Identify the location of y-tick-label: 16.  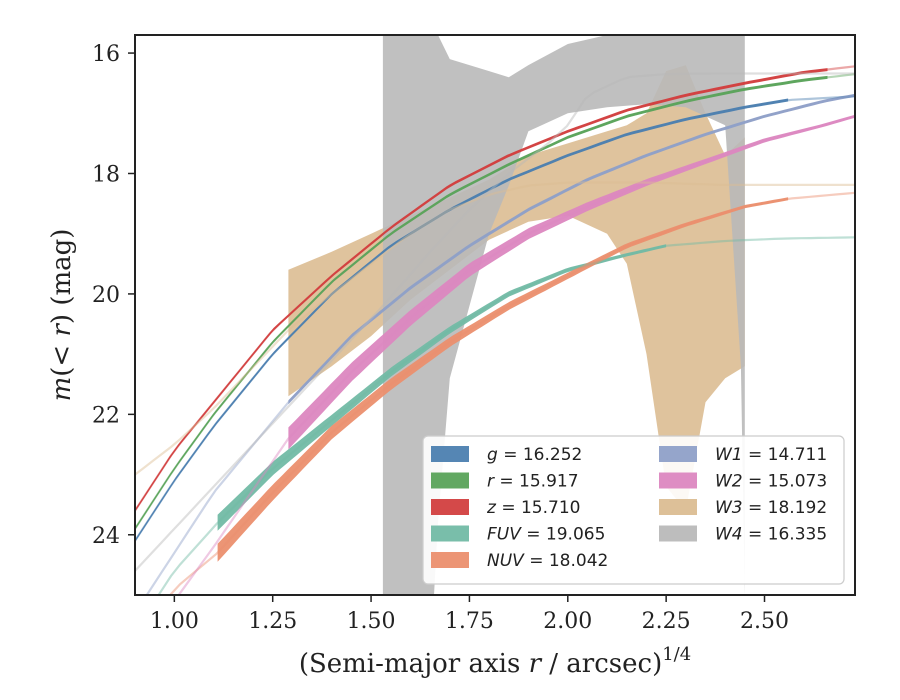
(106, 54).